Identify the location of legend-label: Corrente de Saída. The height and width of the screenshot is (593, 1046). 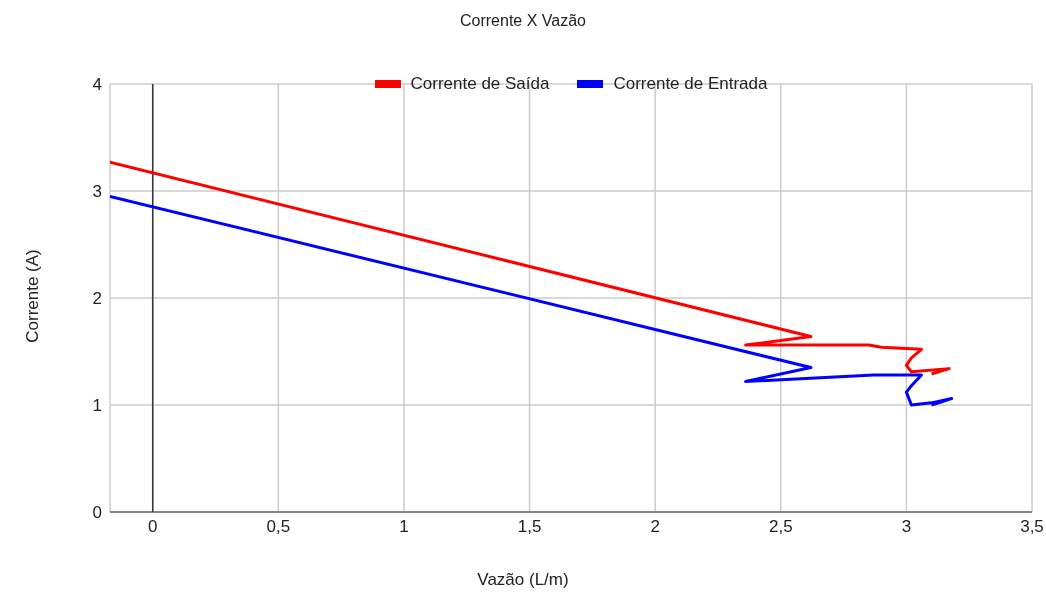
(480, 84).